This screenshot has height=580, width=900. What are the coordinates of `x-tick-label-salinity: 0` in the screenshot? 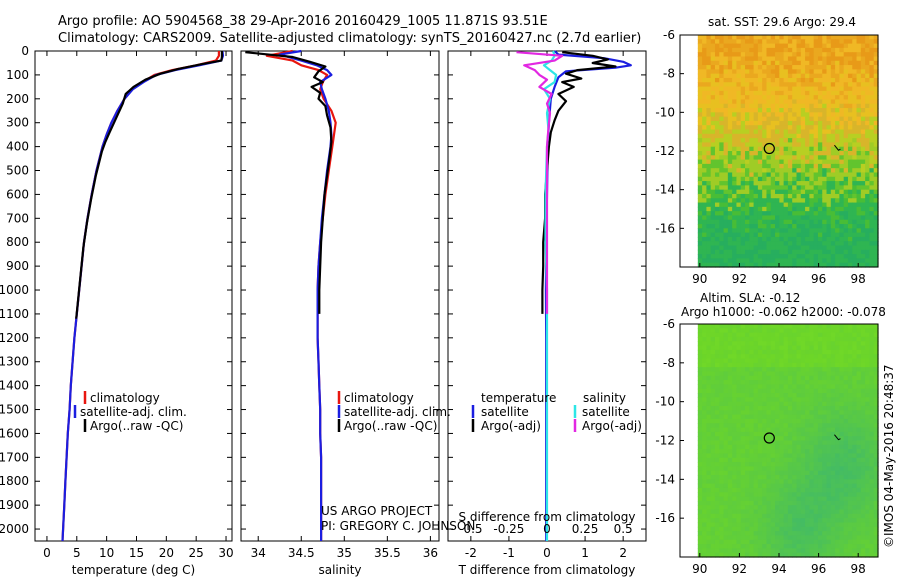 It's located at (547, 529).